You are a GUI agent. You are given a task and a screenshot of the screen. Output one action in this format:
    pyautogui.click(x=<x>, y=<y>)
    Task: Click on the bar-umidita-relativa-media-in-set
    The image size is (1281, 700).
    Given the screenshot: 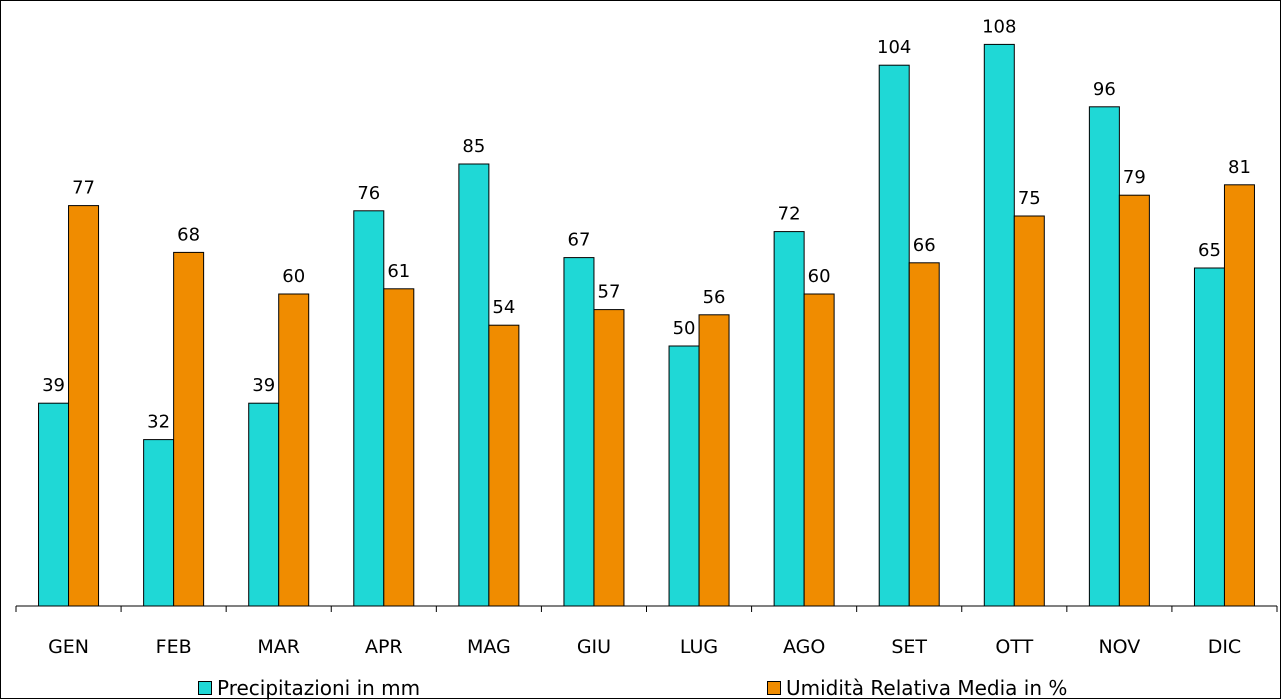 What is the action you would take?
    pyautogui.click(x=924, y=434)
    